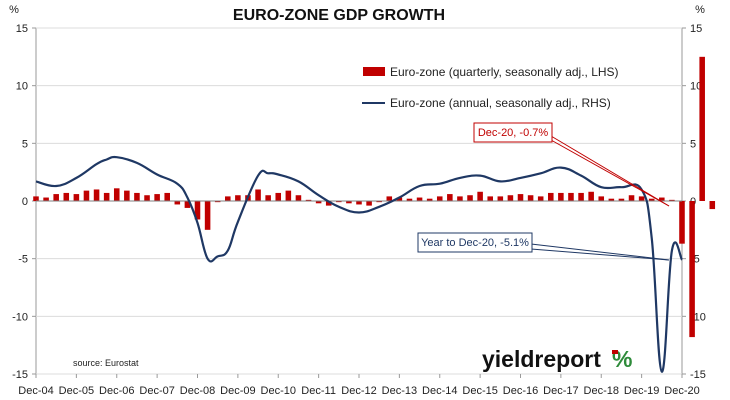 Image resolution: width=730 pixels, height=400 pixels. What do you see at coordinates (513, 133) in the screenshot?
I see `annotation-quarterly-label: Dec-20, -0.7%` at bounding box center [513, 133].